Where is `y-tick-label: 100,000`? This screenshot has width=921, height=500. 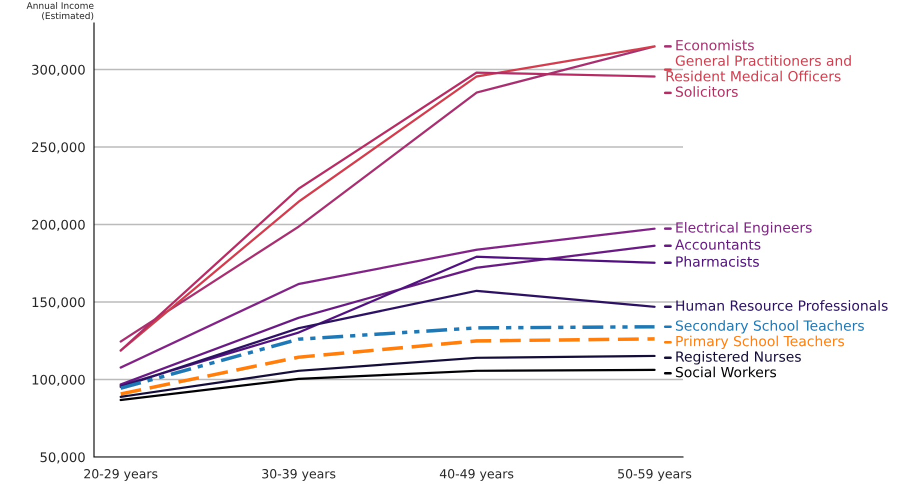 y-tick-label: 100,000 is located at coordinates (58, 380).